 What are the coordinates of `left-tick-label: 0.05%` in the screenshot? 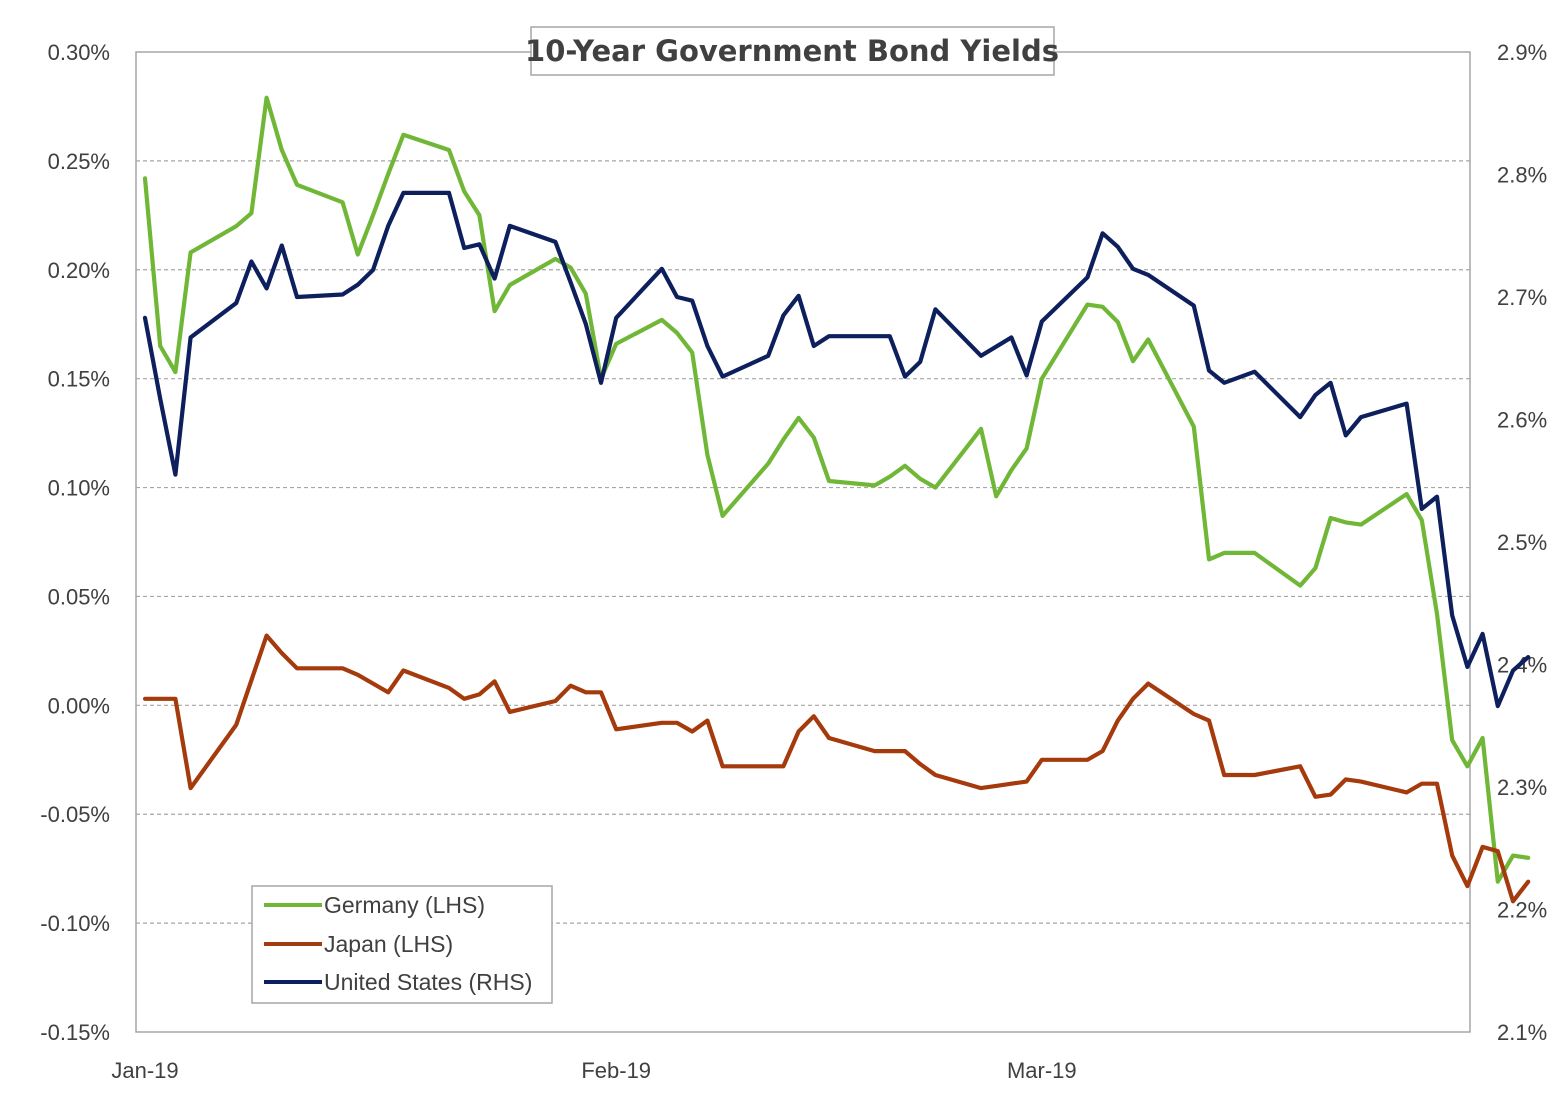 It's located at (79, 596).